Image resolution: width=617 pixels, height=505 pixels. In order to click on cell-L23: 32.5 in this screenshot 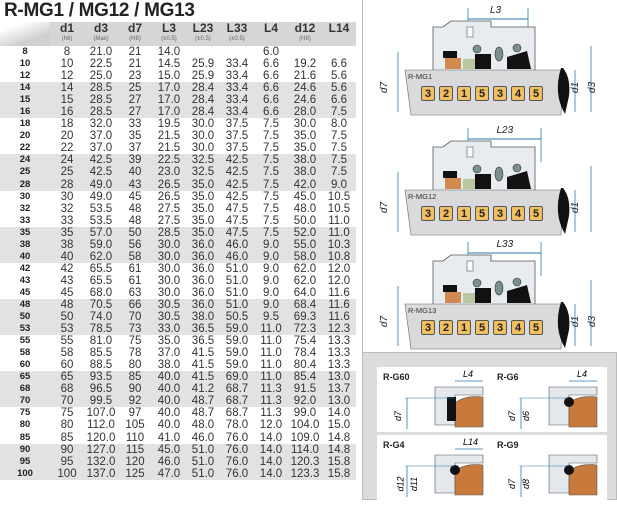, I will do `click(203, 160)`.